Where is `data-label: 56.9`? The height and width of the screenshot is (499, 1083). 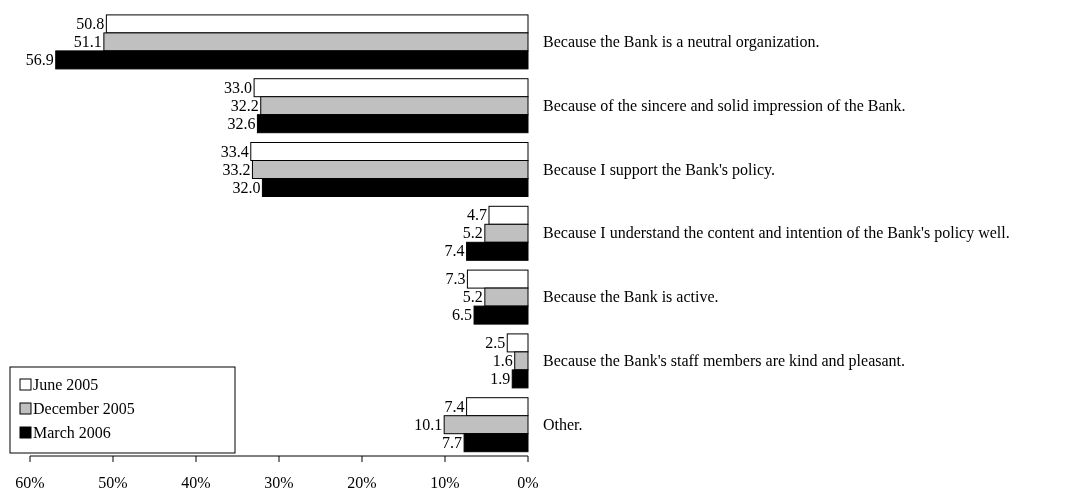 data-label: 56.9 is located at coordinates (39, 59).